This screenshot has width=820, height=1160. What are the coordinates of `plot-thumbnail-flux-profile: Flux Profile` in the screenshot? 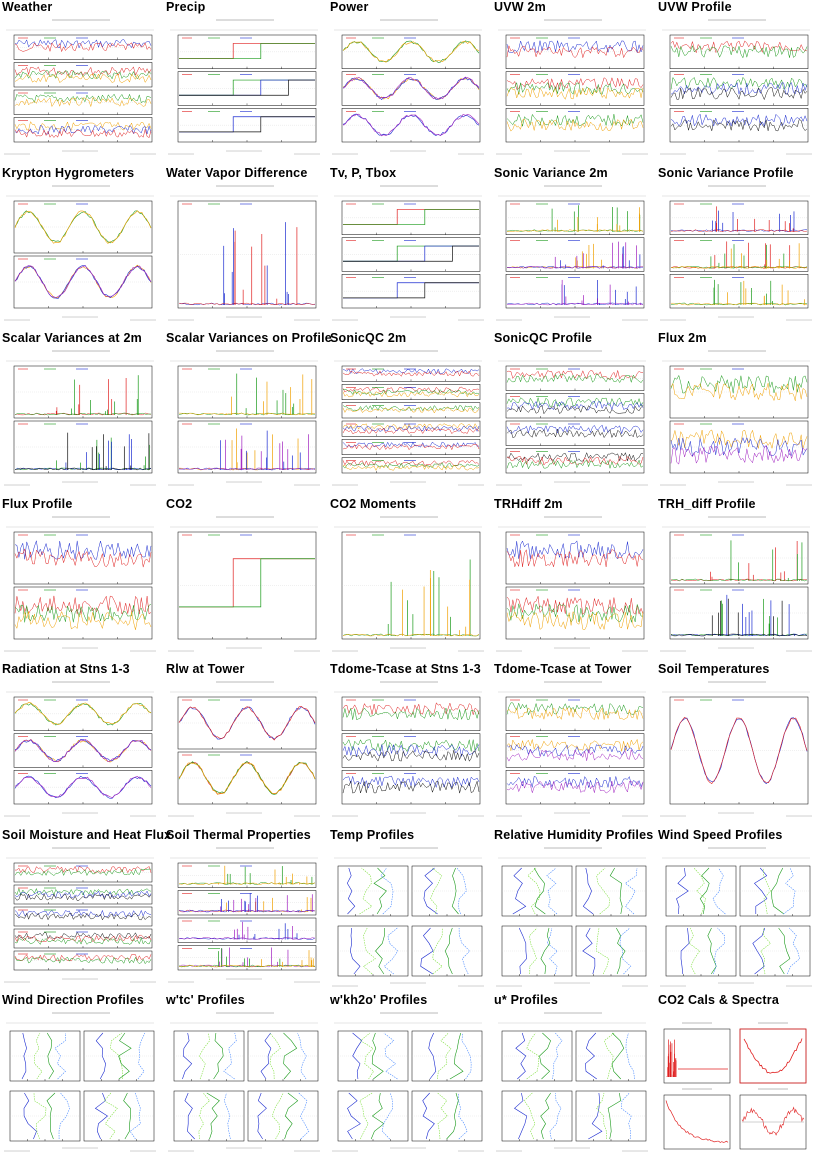 It's located at (80, 577).